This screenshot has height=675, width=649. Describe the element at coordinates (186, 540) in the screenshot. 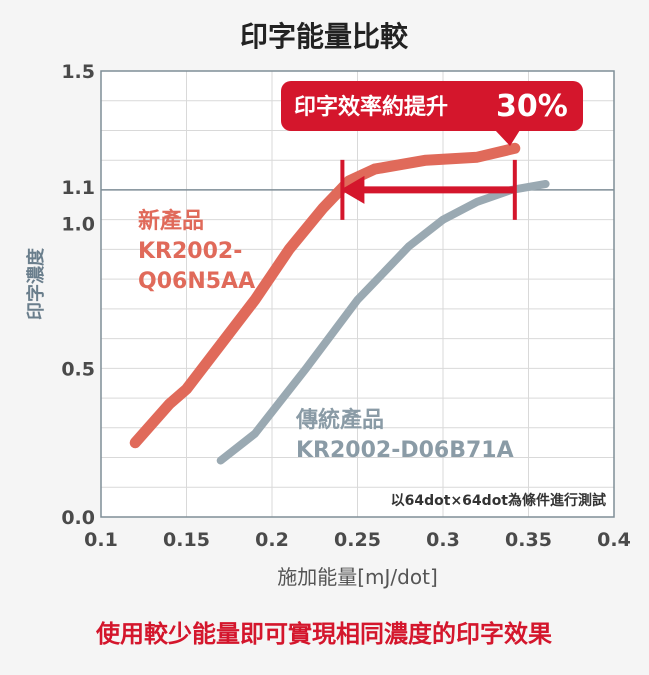

I see `x-tick-label: 0.15` at that location.